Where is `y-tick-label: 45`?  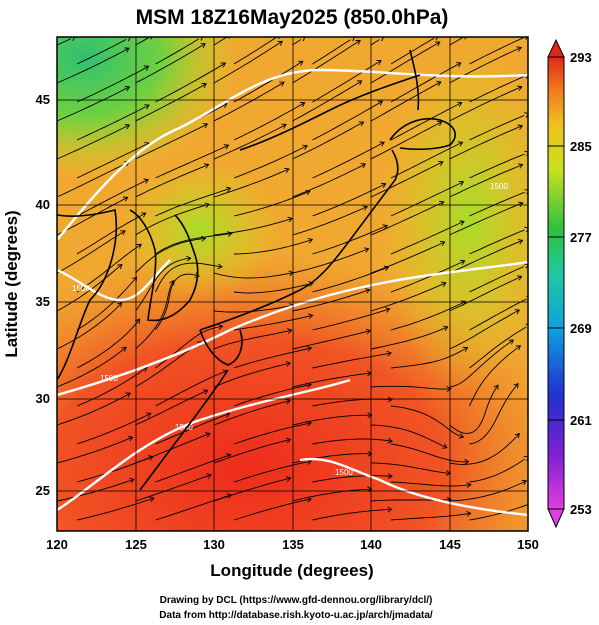 y-tick-label: 45 is located at coordinates (43, 99).